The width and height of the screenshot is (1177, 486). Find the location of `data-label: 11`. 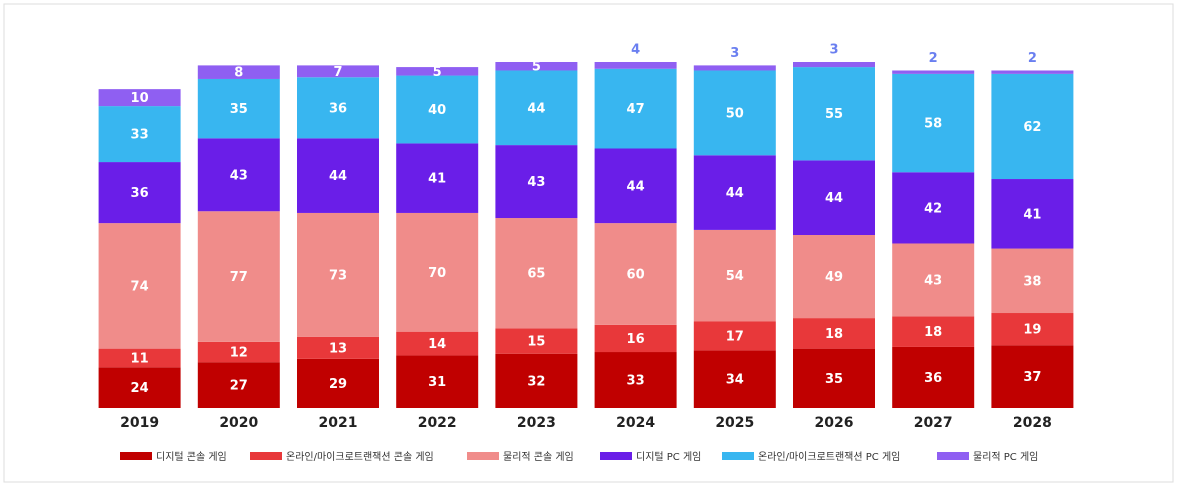

data-label: 11 is located at coordinates (140, 358).